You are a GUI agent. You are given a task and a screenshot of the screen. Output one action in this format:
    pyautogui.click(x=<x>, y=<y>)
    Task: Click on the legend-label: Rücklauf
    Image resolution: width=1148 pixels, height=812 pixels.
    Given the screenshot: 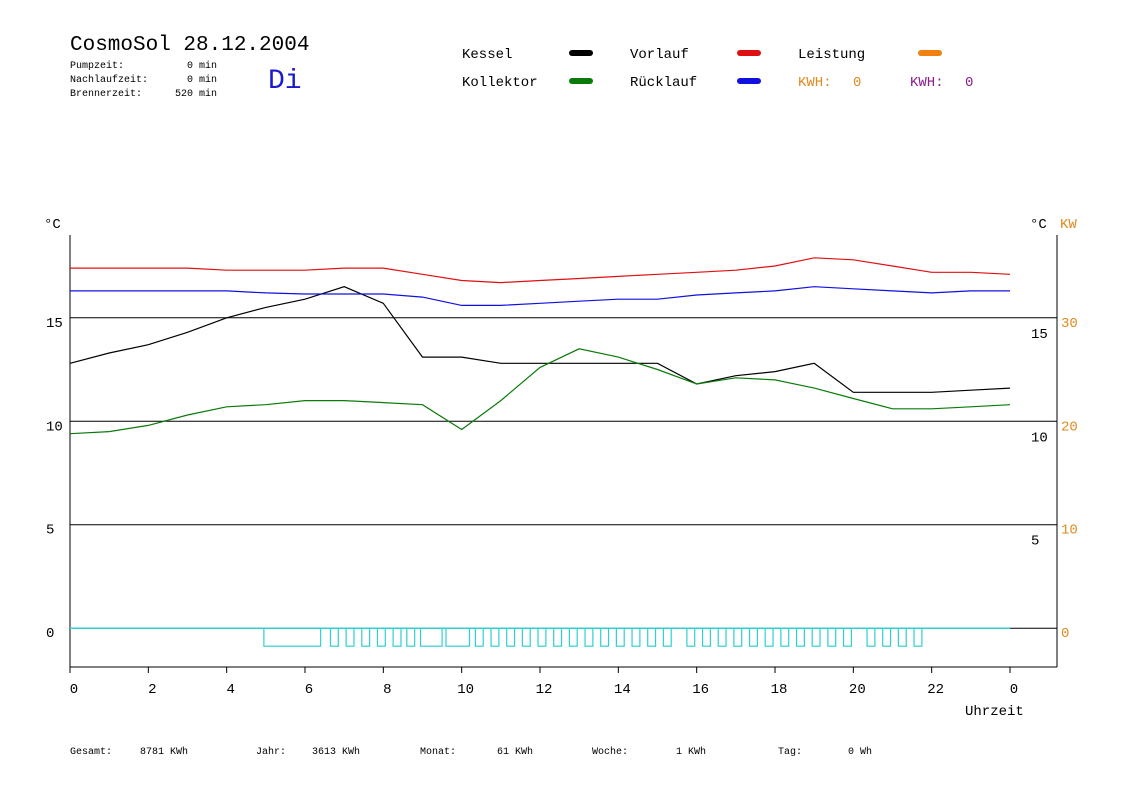 What is the action you would take?
    pyautogui.click(x=663, y=83)
    